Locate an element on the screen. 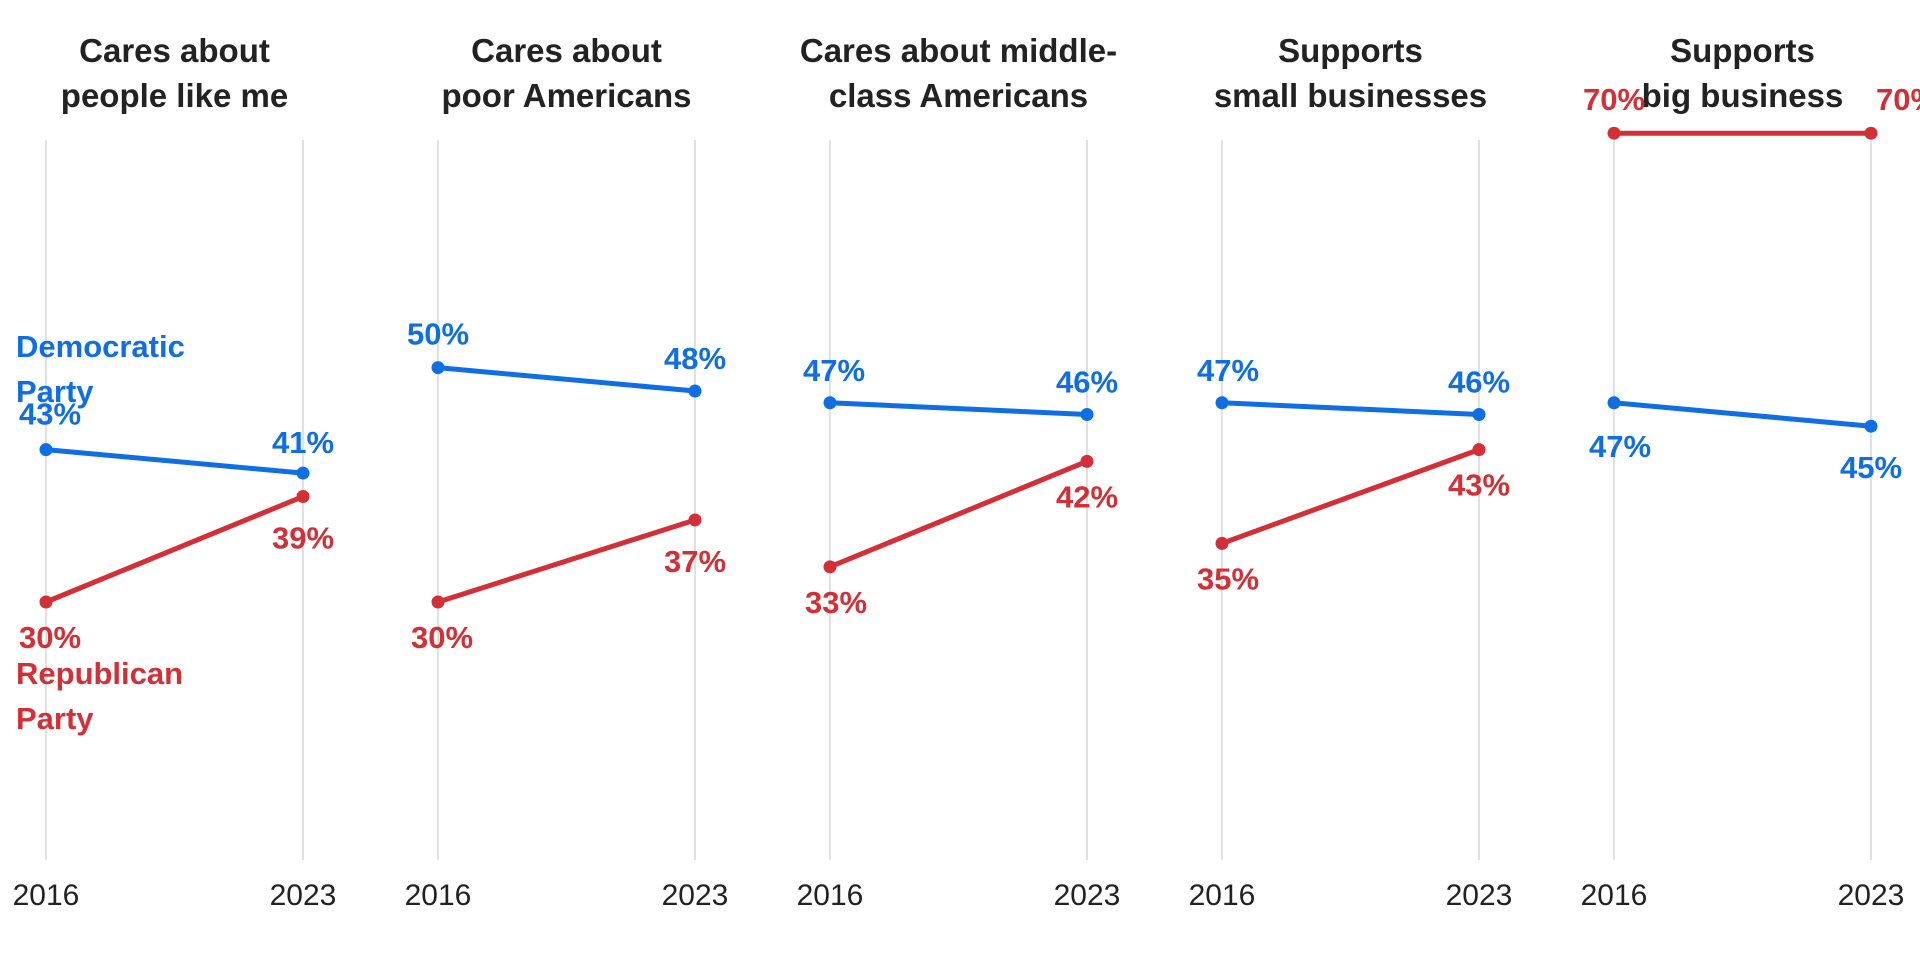 The image size is (1920, 960). panel-title-line: big business is located at coordinates (1743, 95).